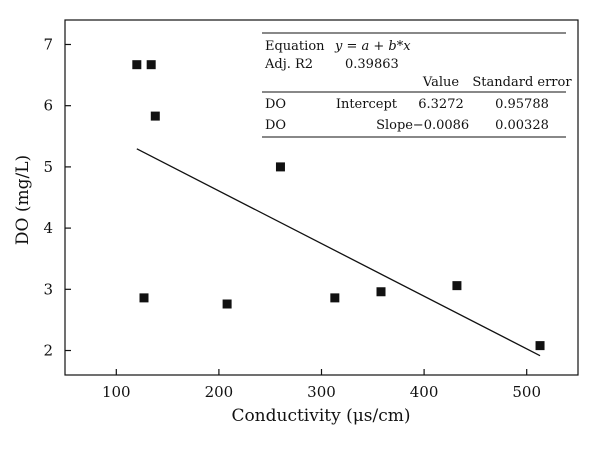 This screenshot has height=449, width=600. What do you see at coordinates (441, 104) in the screenshot?
I see `table-row-1-value: 6.3272` at bounding box center [441, 104].